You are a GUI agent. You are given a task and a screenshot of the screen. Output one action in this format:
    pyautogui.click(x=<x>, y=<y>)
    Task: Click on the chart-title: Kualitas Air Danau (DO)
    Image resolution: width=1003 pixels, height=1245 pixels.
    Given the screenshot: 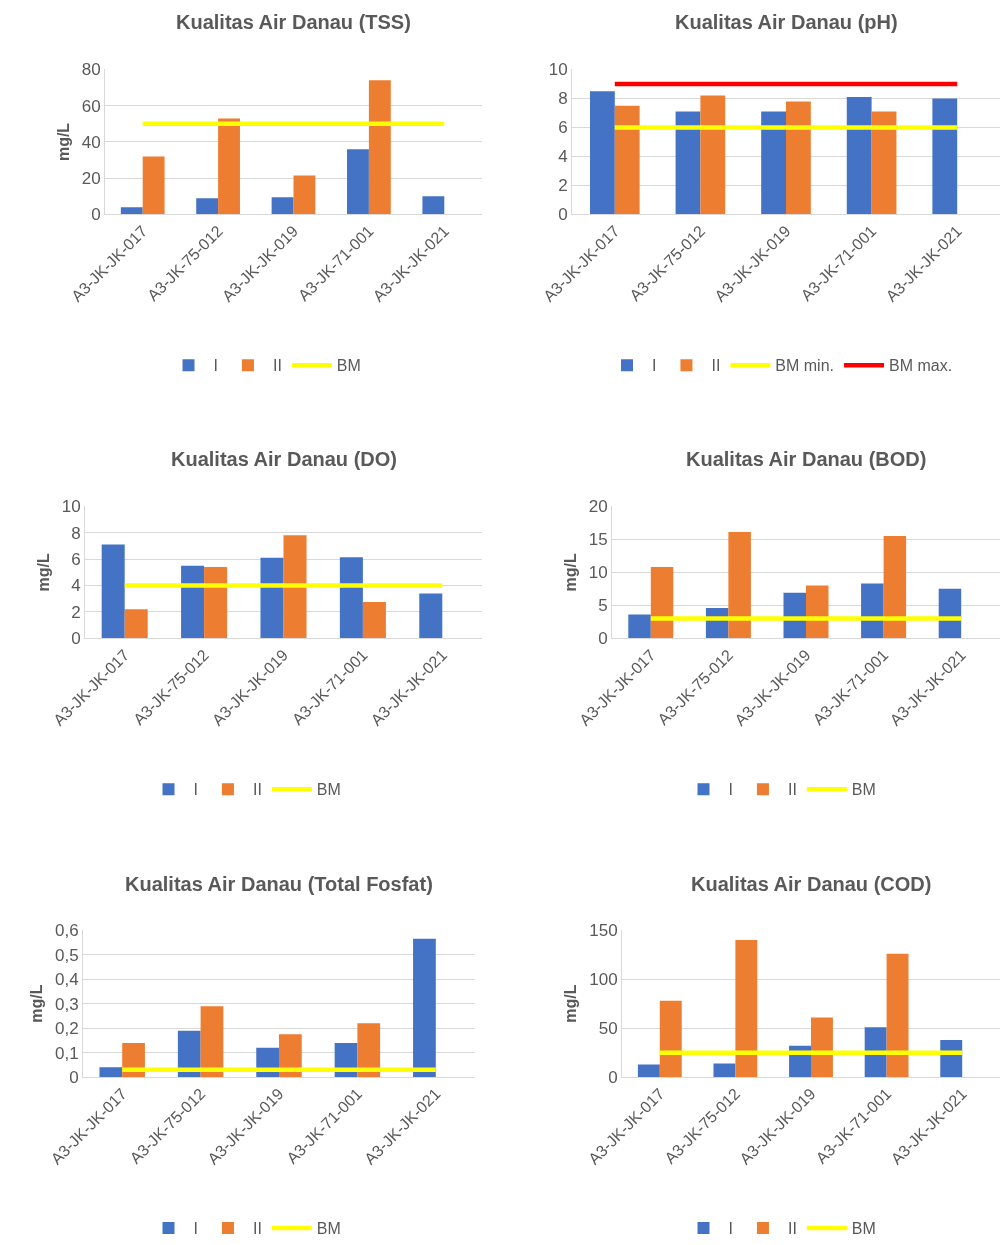 What is the action you would take?
    pyautogui.click(x=284, y=459)
    